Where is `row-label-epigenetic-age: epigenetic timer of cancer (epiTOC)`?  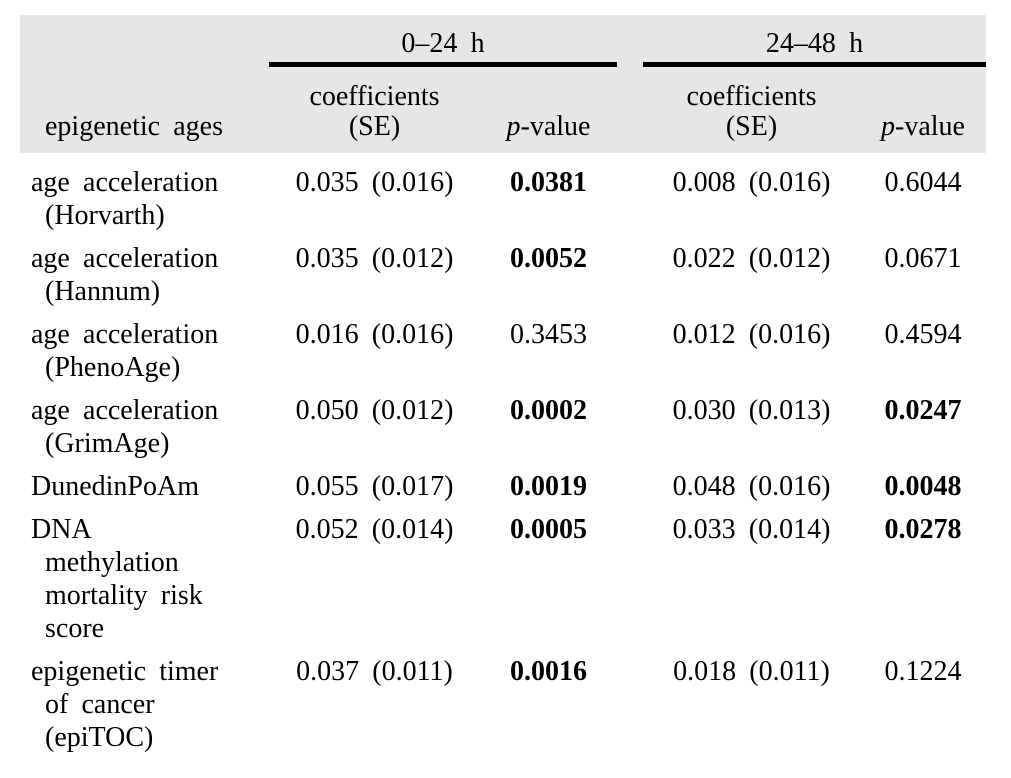 row-label-epigenetic-age: epigenetic timer of cancer (epiTOC) is located at coordinates (125, 704).